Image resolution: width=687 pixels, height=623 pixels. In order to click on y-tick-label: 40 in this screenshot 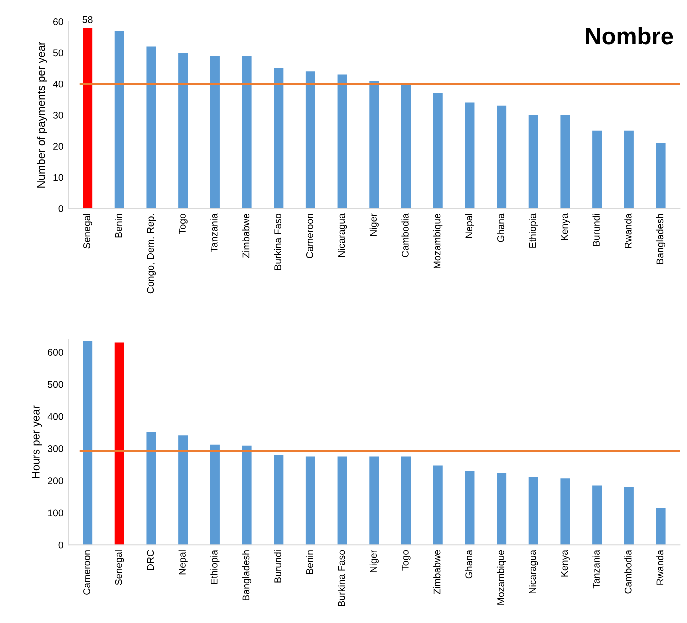, I will do `click(58, 84)`.